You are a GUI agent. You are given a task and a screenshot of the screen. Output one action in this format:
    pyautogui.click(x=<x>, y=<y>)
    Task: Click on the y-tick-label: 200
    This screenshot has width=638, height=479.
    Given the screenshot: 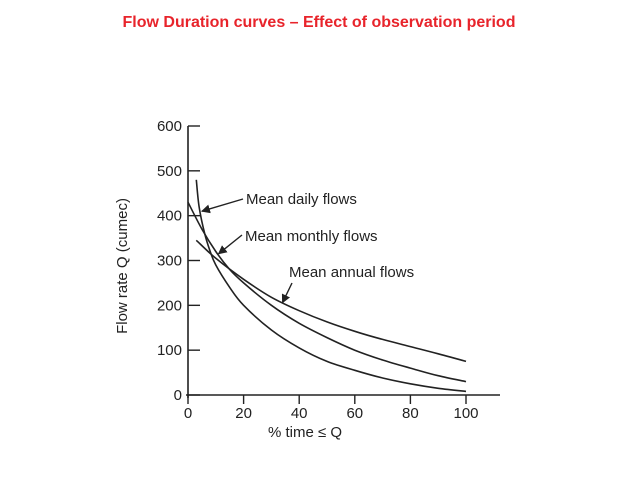 What is the action you would take?
    pyautogui.click(x=169, y=305)
    